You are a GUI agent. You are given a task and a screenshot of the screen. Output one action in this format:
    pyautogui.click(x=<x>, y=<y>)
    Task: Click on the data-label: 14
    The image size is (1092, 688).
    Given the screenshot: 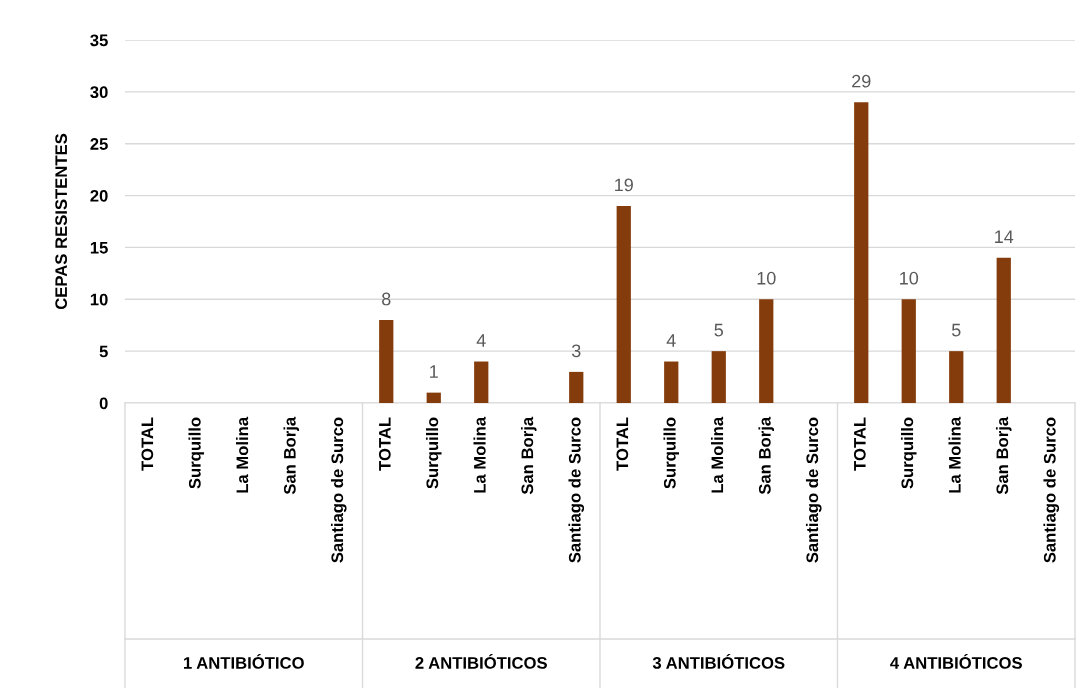 What is the action you would take?
    pyautogui.click(x=1004, y=236)
    